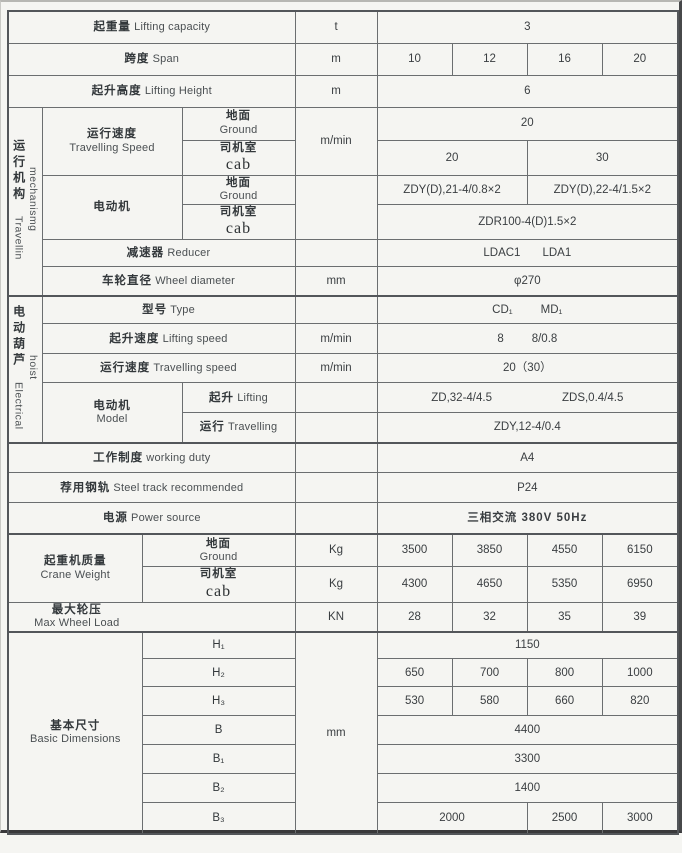 The image size is (682, 853). I want to click on value-cell: 16, so click(564, 59).